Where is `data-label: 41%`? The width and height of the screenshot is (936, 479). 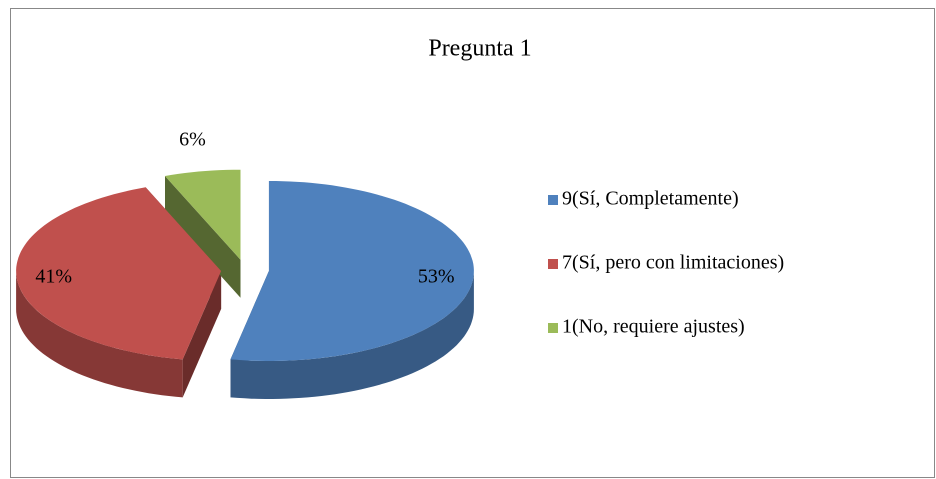
data-label: 41% is located at coordinates (53, 277).